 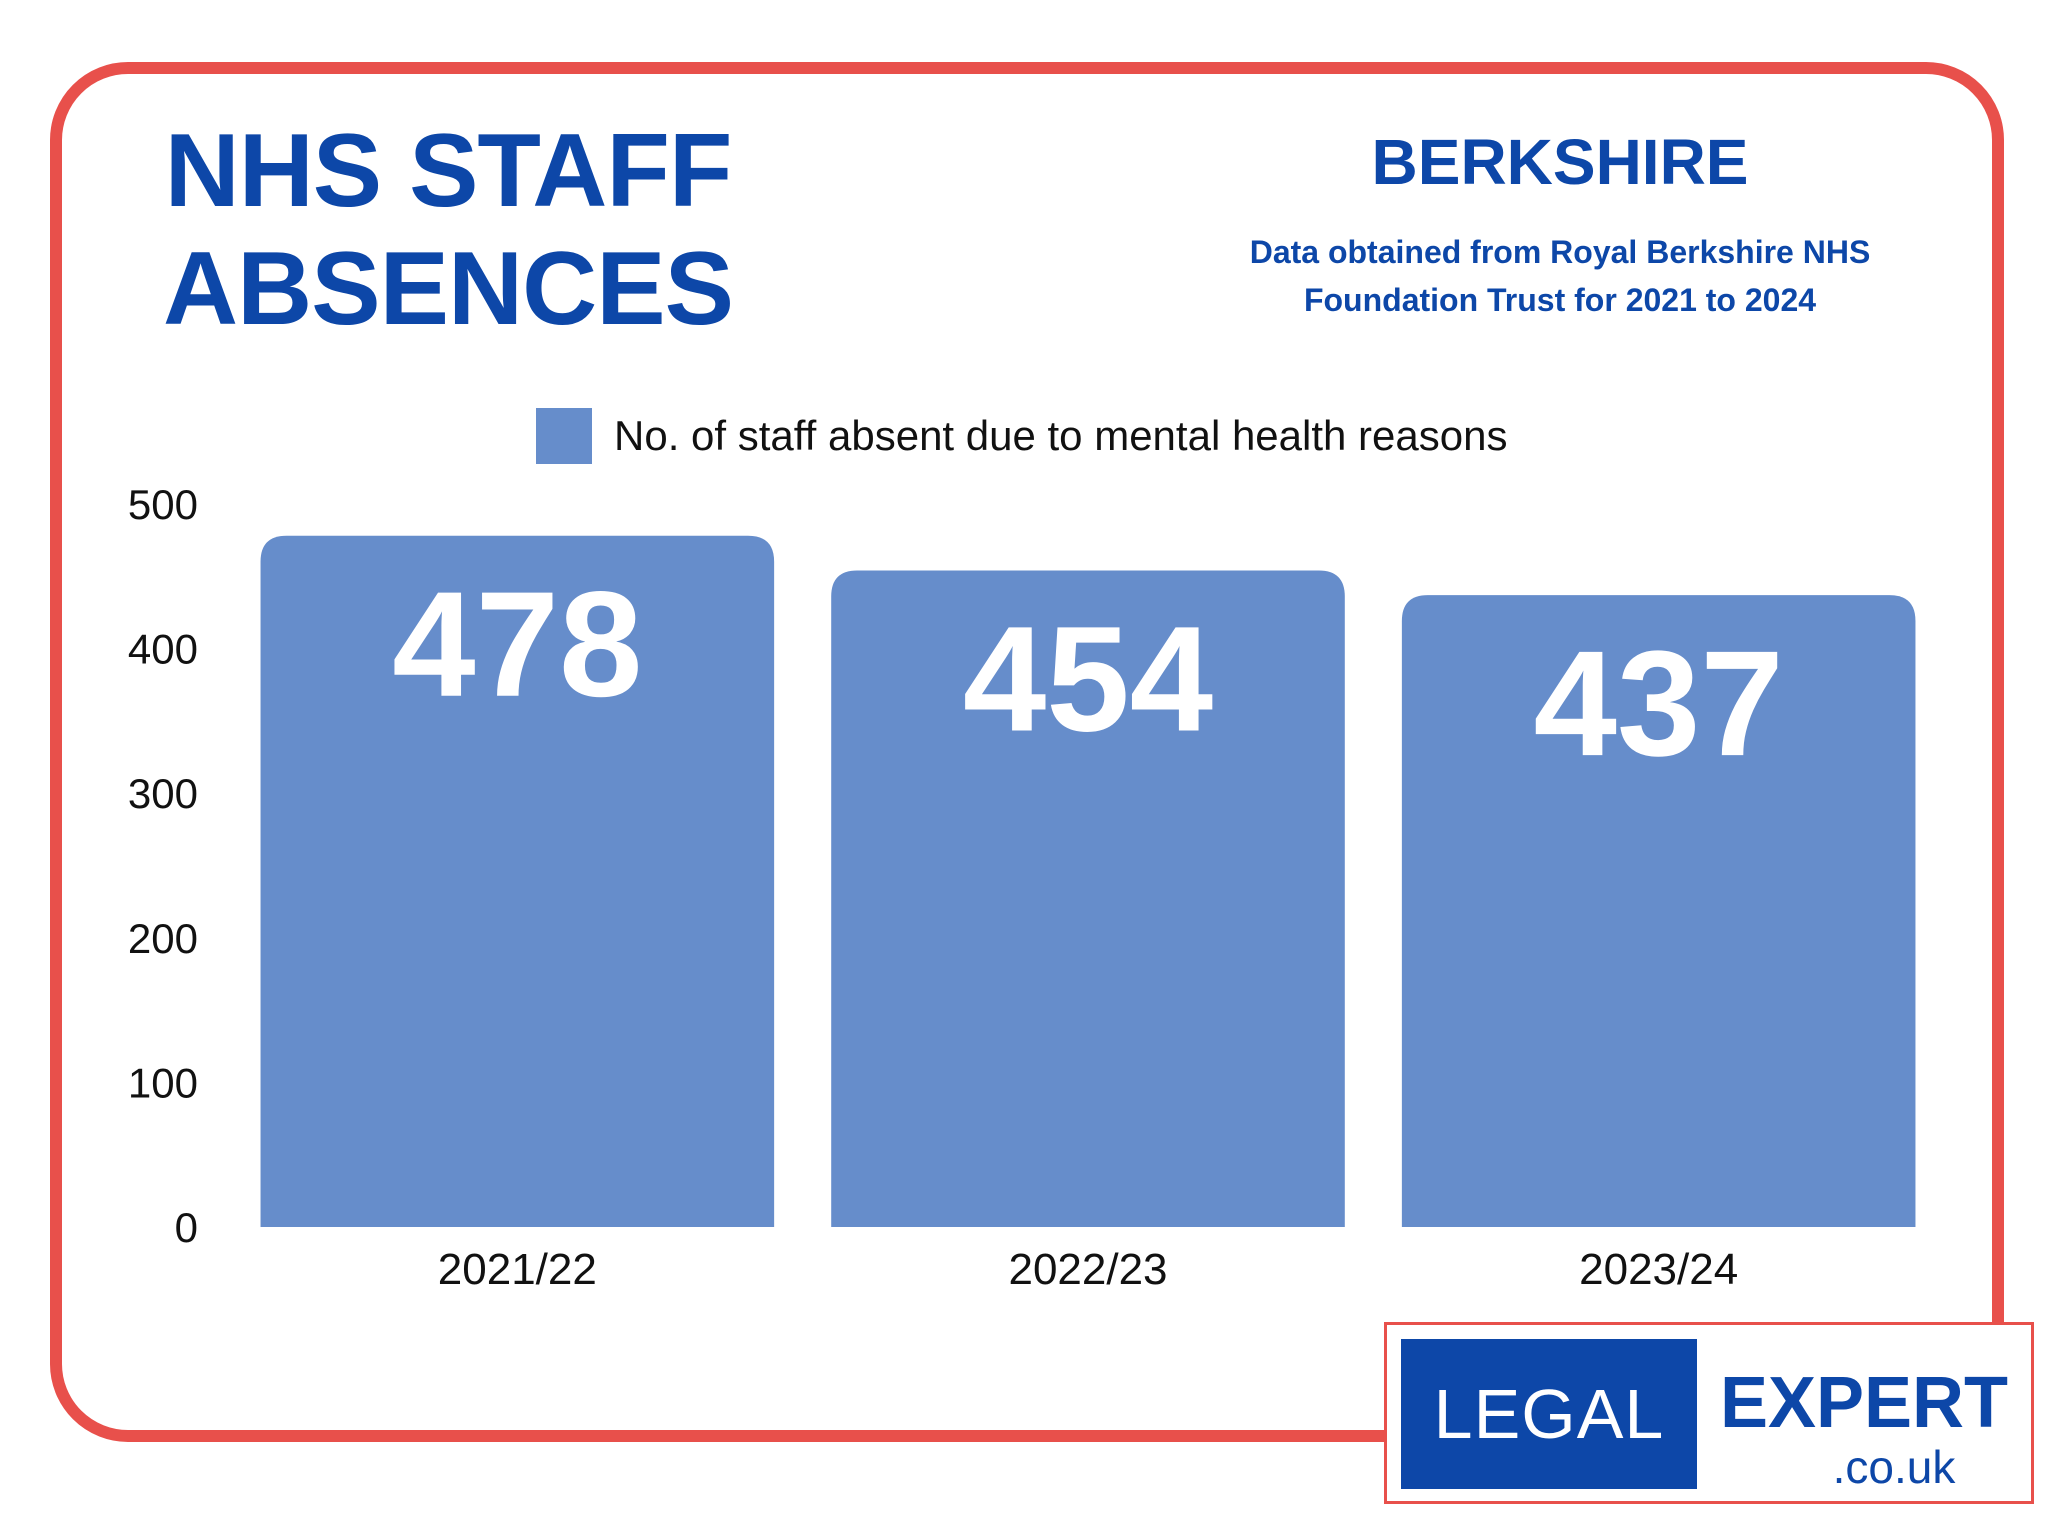 I want to click on legal-expert-logo: LEGAL EXPERT .co.uk, so click(x=1709, y=1413).